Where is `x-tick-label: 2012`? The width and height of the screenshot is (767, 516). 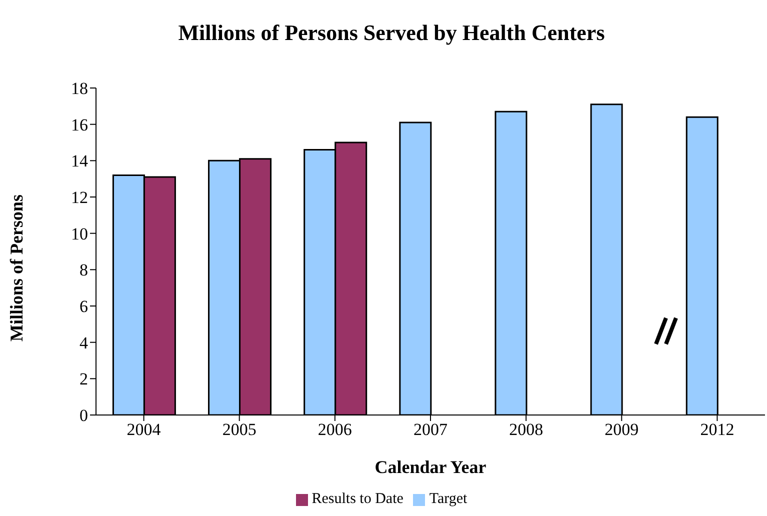
x-tick-label: 2012 is located at coordinates (717, 430).